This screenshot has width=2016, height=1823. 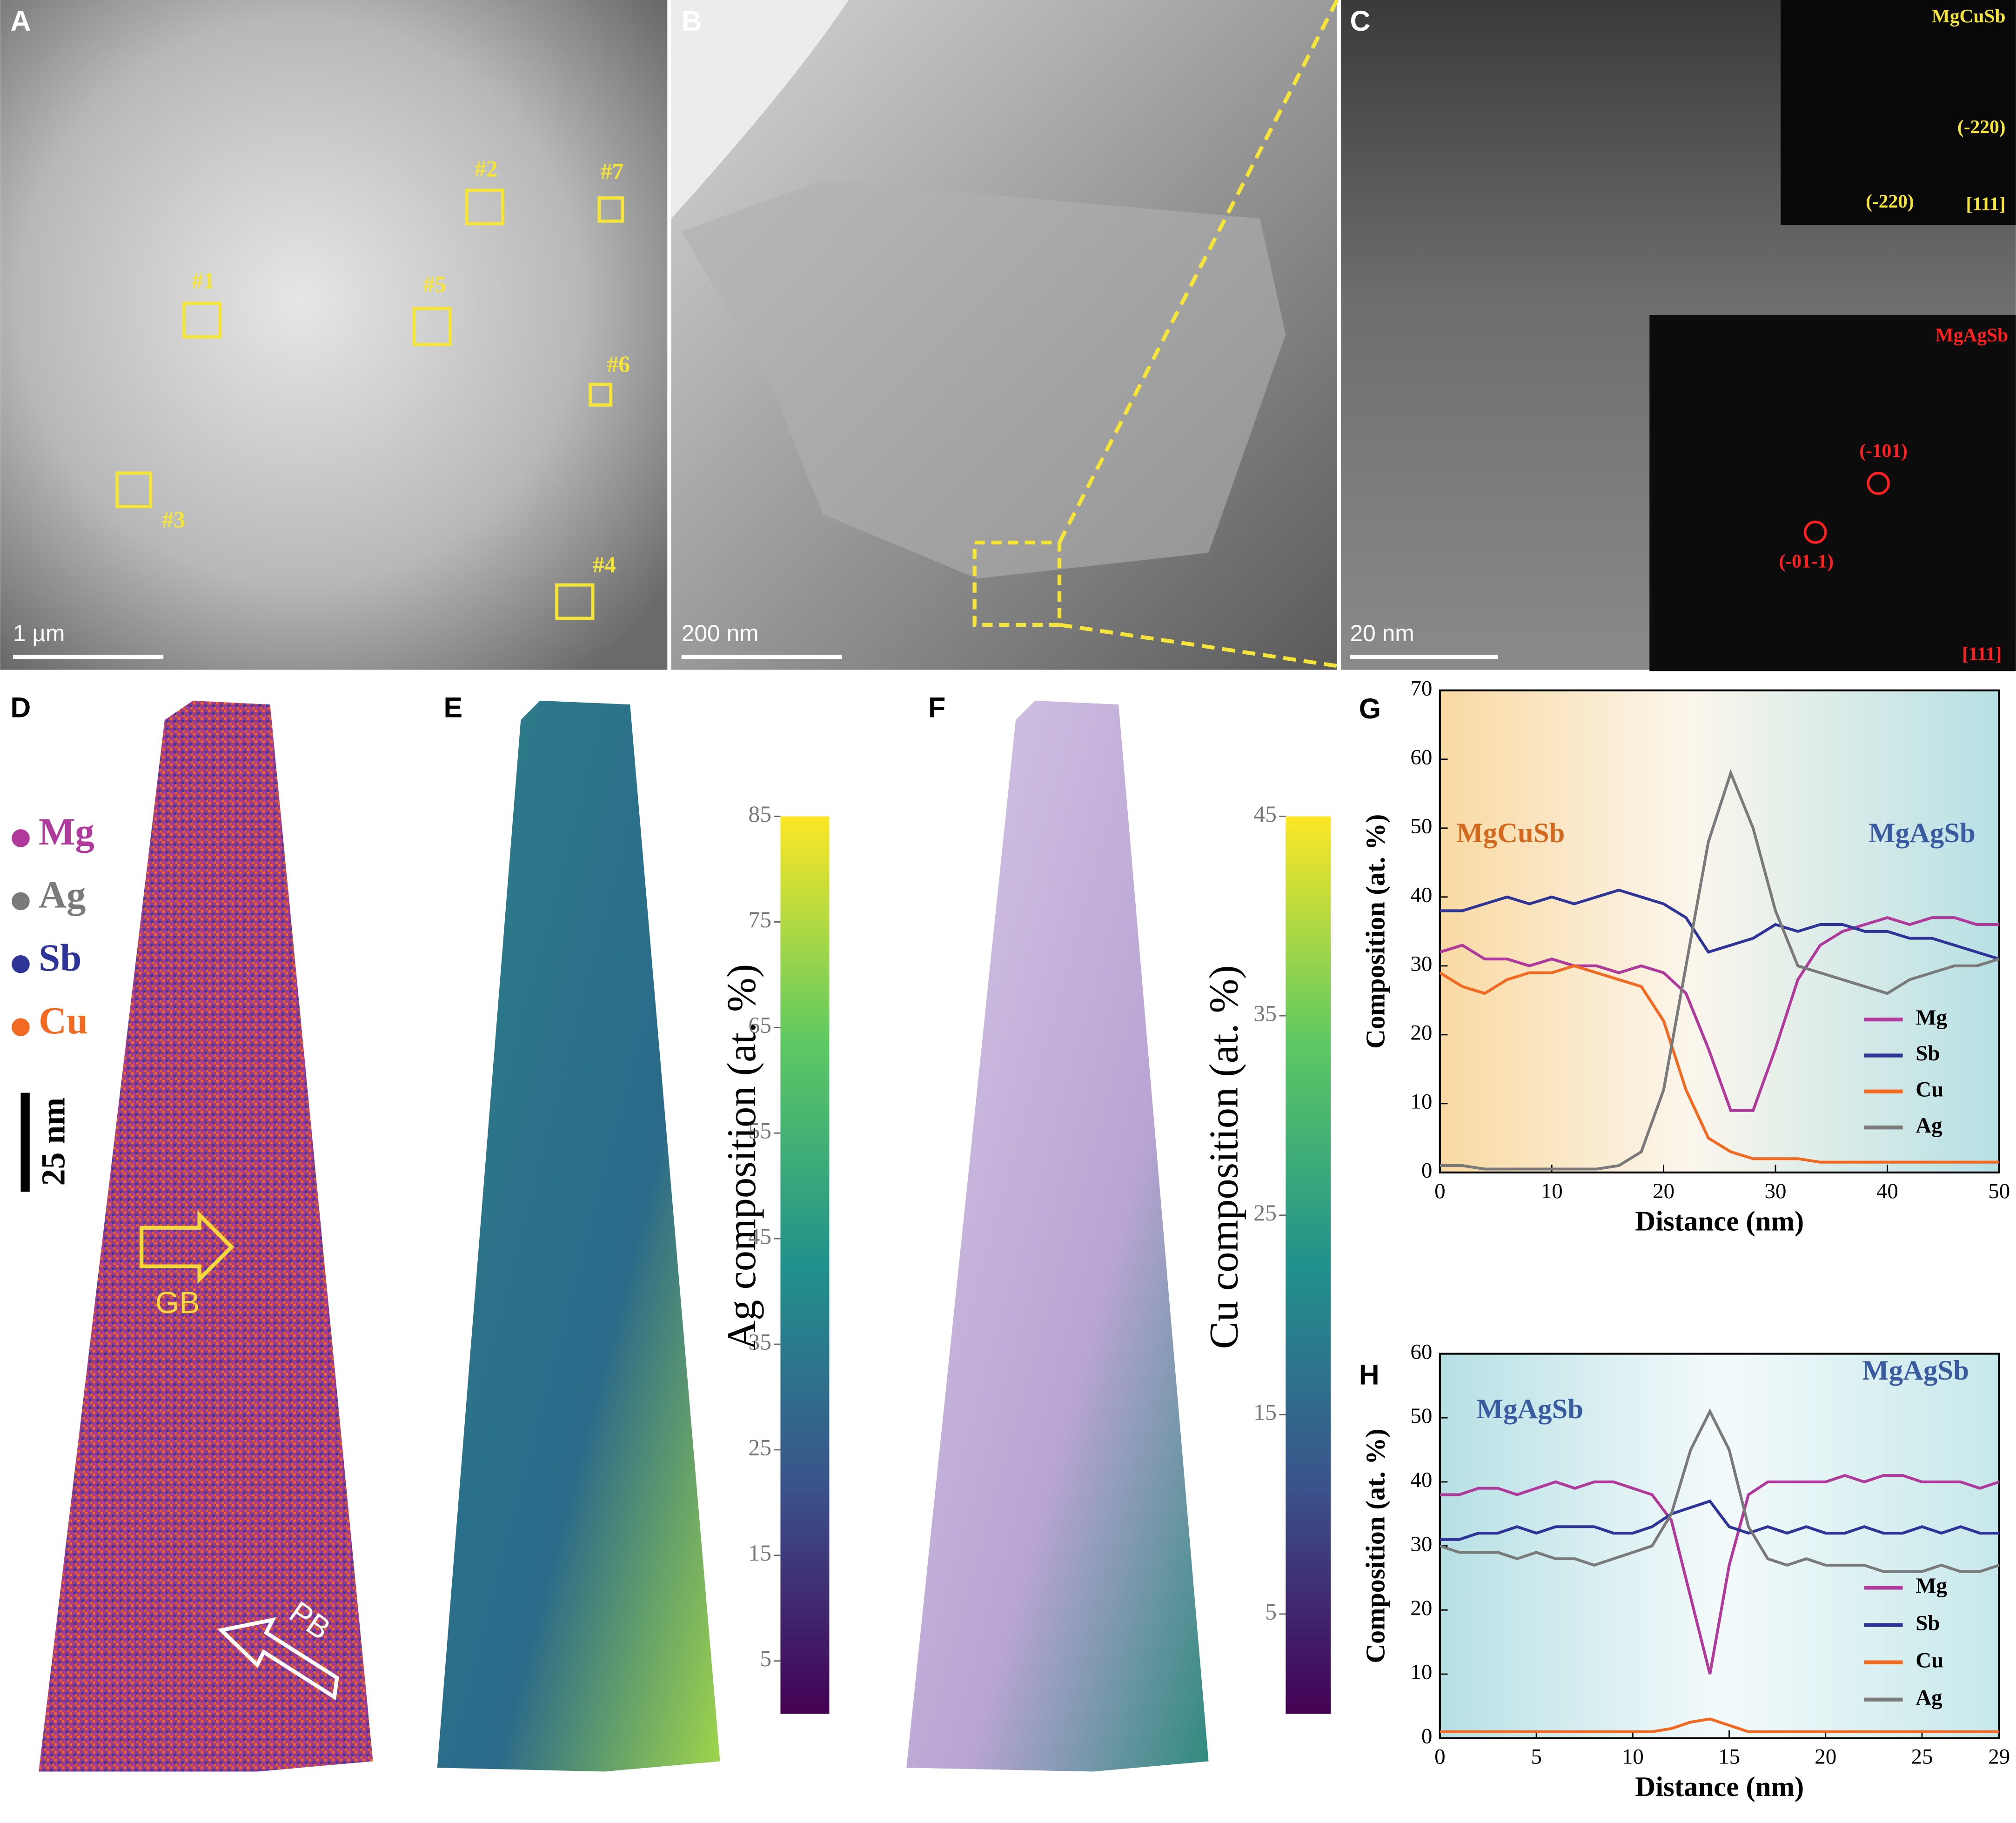 What do you see at coordinates (1421, 1352) in the screenshot?
I see `y-tick-label: 60` at bounding box center [1421, 1352].